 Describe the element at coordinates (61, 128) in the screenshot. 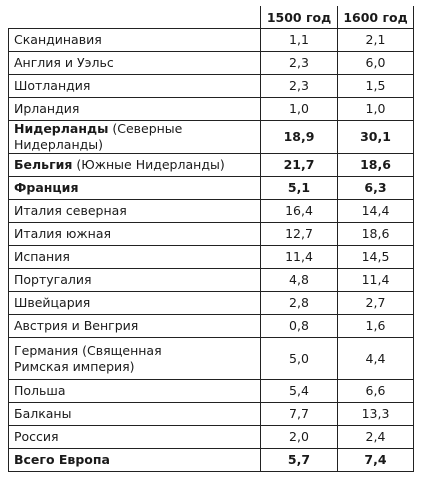

I see `country-name: Нидерланды` at that location.